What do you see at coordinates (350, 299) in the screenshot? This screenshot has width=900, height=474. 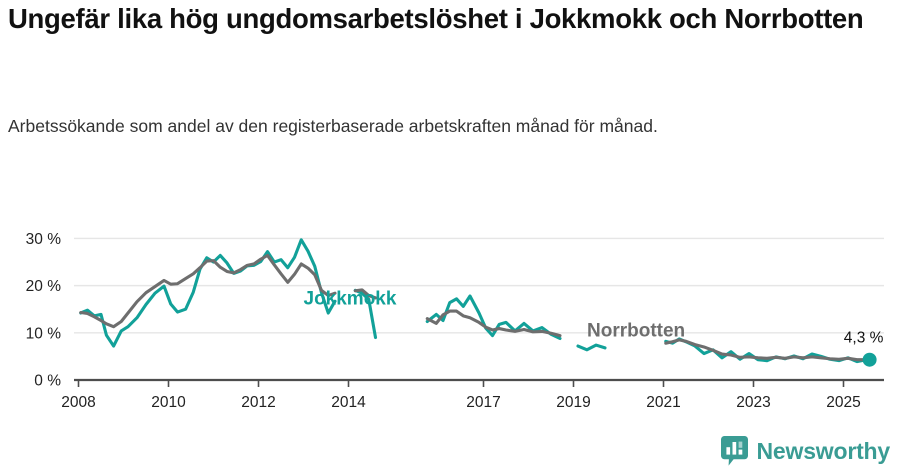 I see `series-label-jokkmokk: Jokkmokk` at bounding box center [350, 299].